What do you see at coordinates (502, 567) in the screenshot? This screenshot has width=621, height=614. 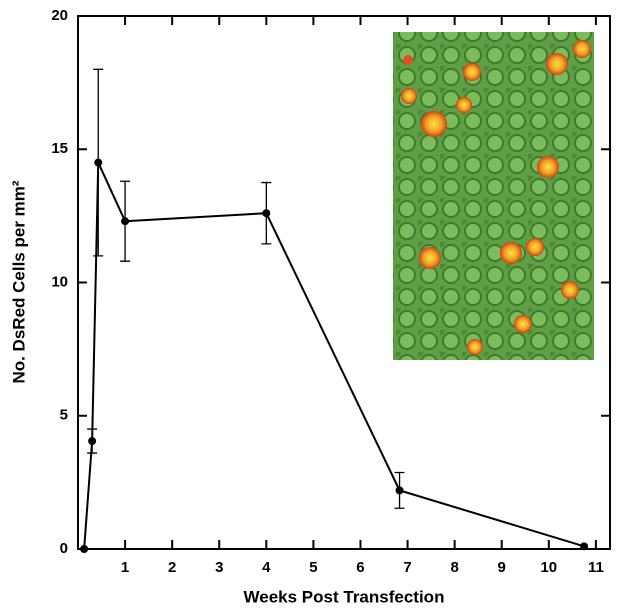 I see `x-tick-label: 9` at bounding box center [502, 567].